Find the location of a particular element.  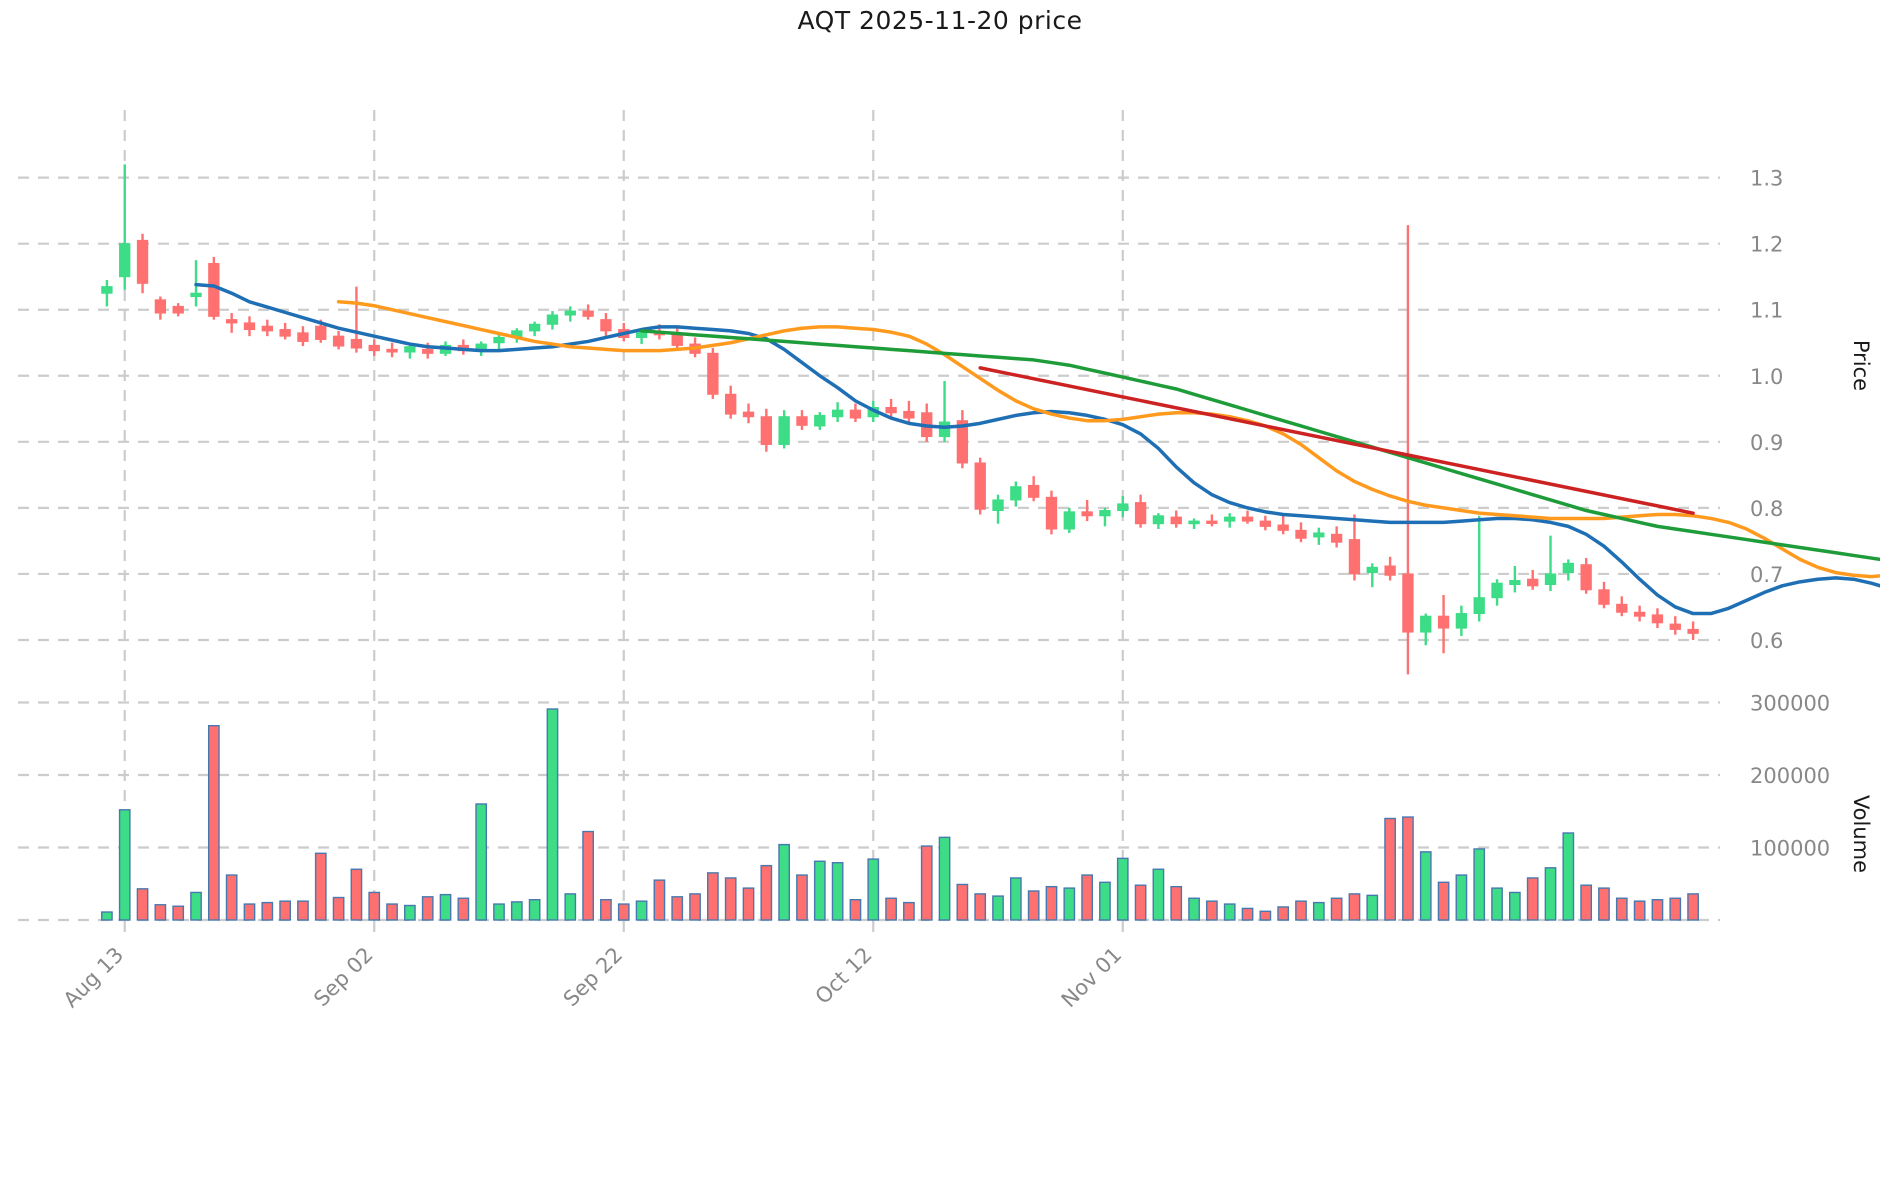

volume-tick-label: 200000 is located at coordinates (1790, 776).